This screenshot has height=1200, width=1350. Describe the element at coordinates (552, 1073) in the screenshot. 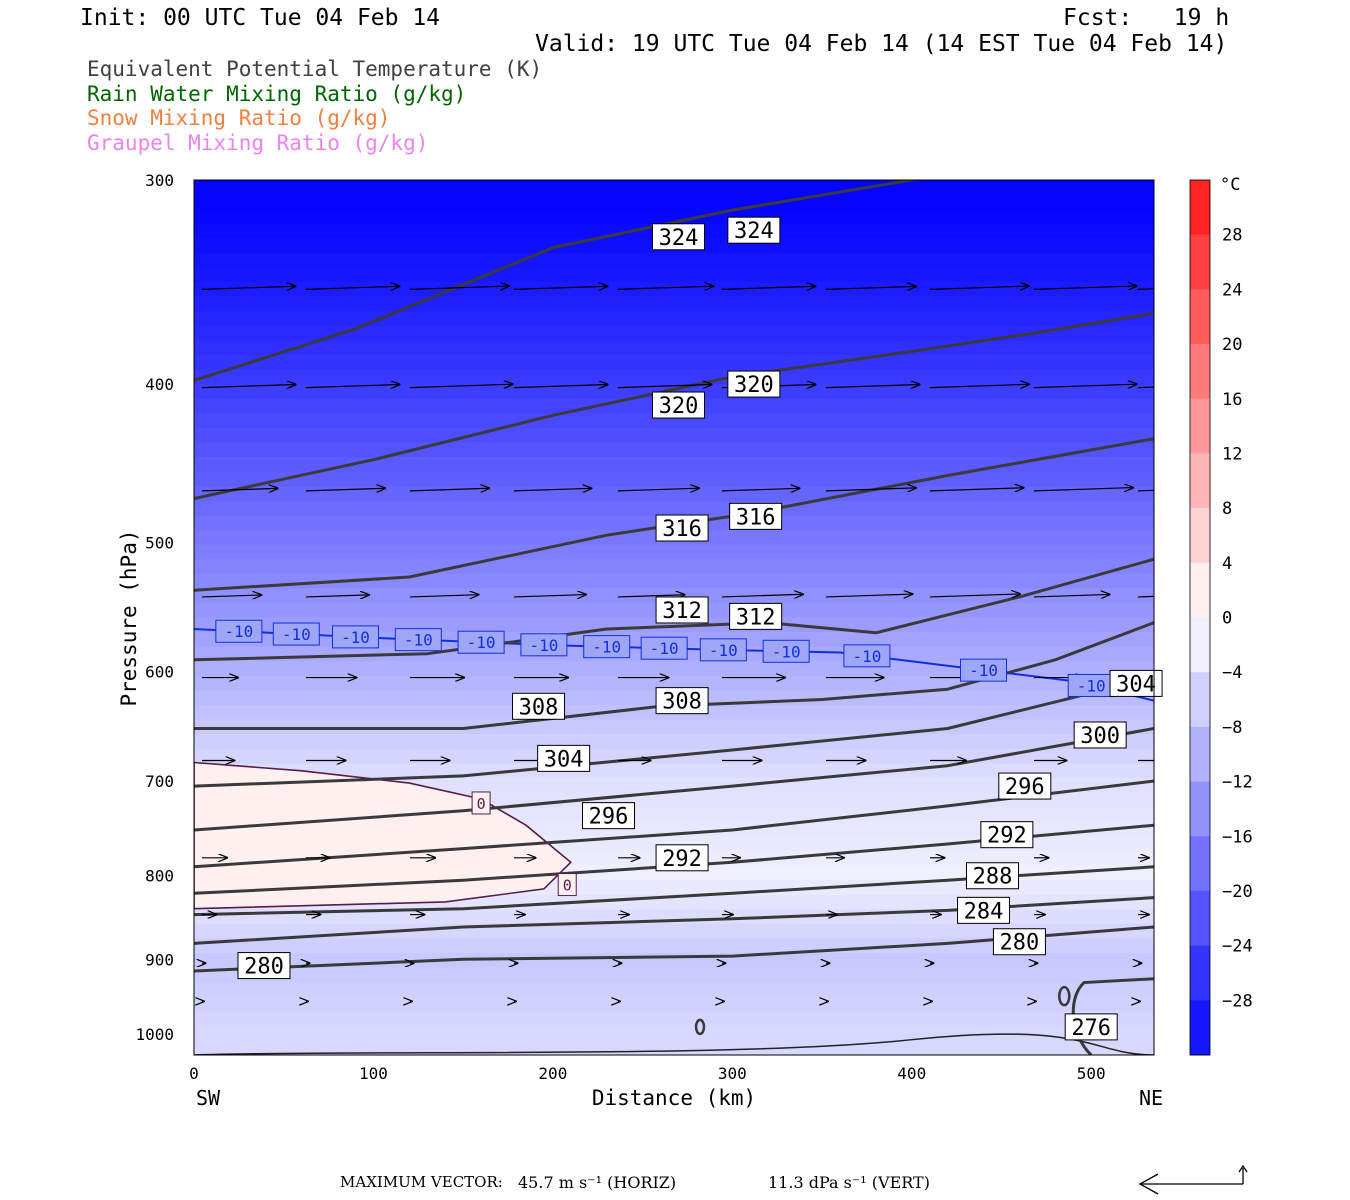

I see `x-tick-label: 200` at that location.